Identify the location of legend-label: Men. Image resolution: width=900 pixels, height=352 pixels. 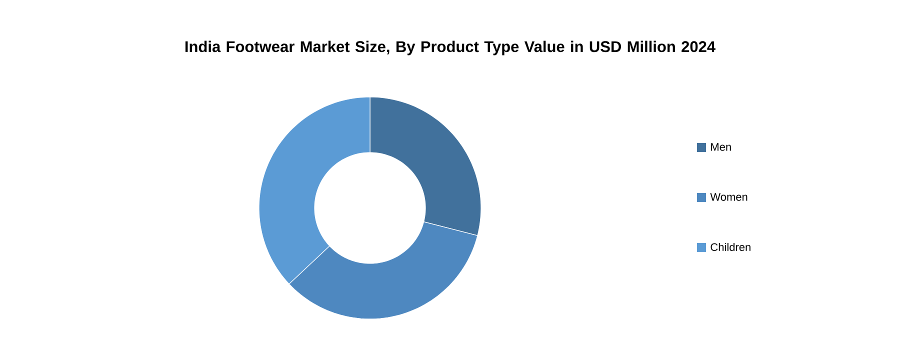
(721, 147).